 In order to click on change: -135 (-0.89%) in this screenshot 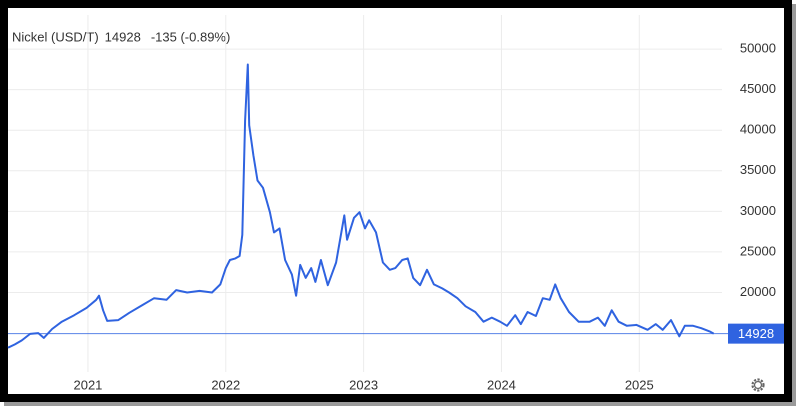, I will do `click(190, 36)`.